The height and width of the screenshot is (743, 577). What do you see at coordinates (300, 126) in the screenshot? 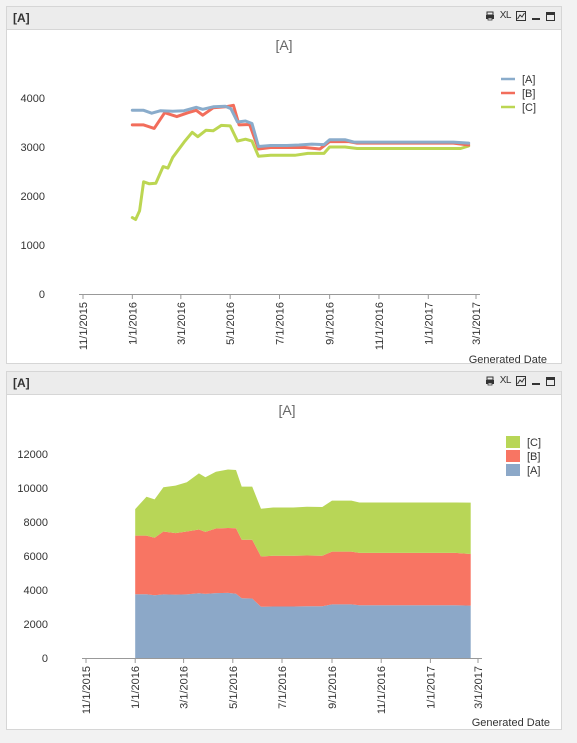
I see `series-line-a` at bounding box center [300, 126].